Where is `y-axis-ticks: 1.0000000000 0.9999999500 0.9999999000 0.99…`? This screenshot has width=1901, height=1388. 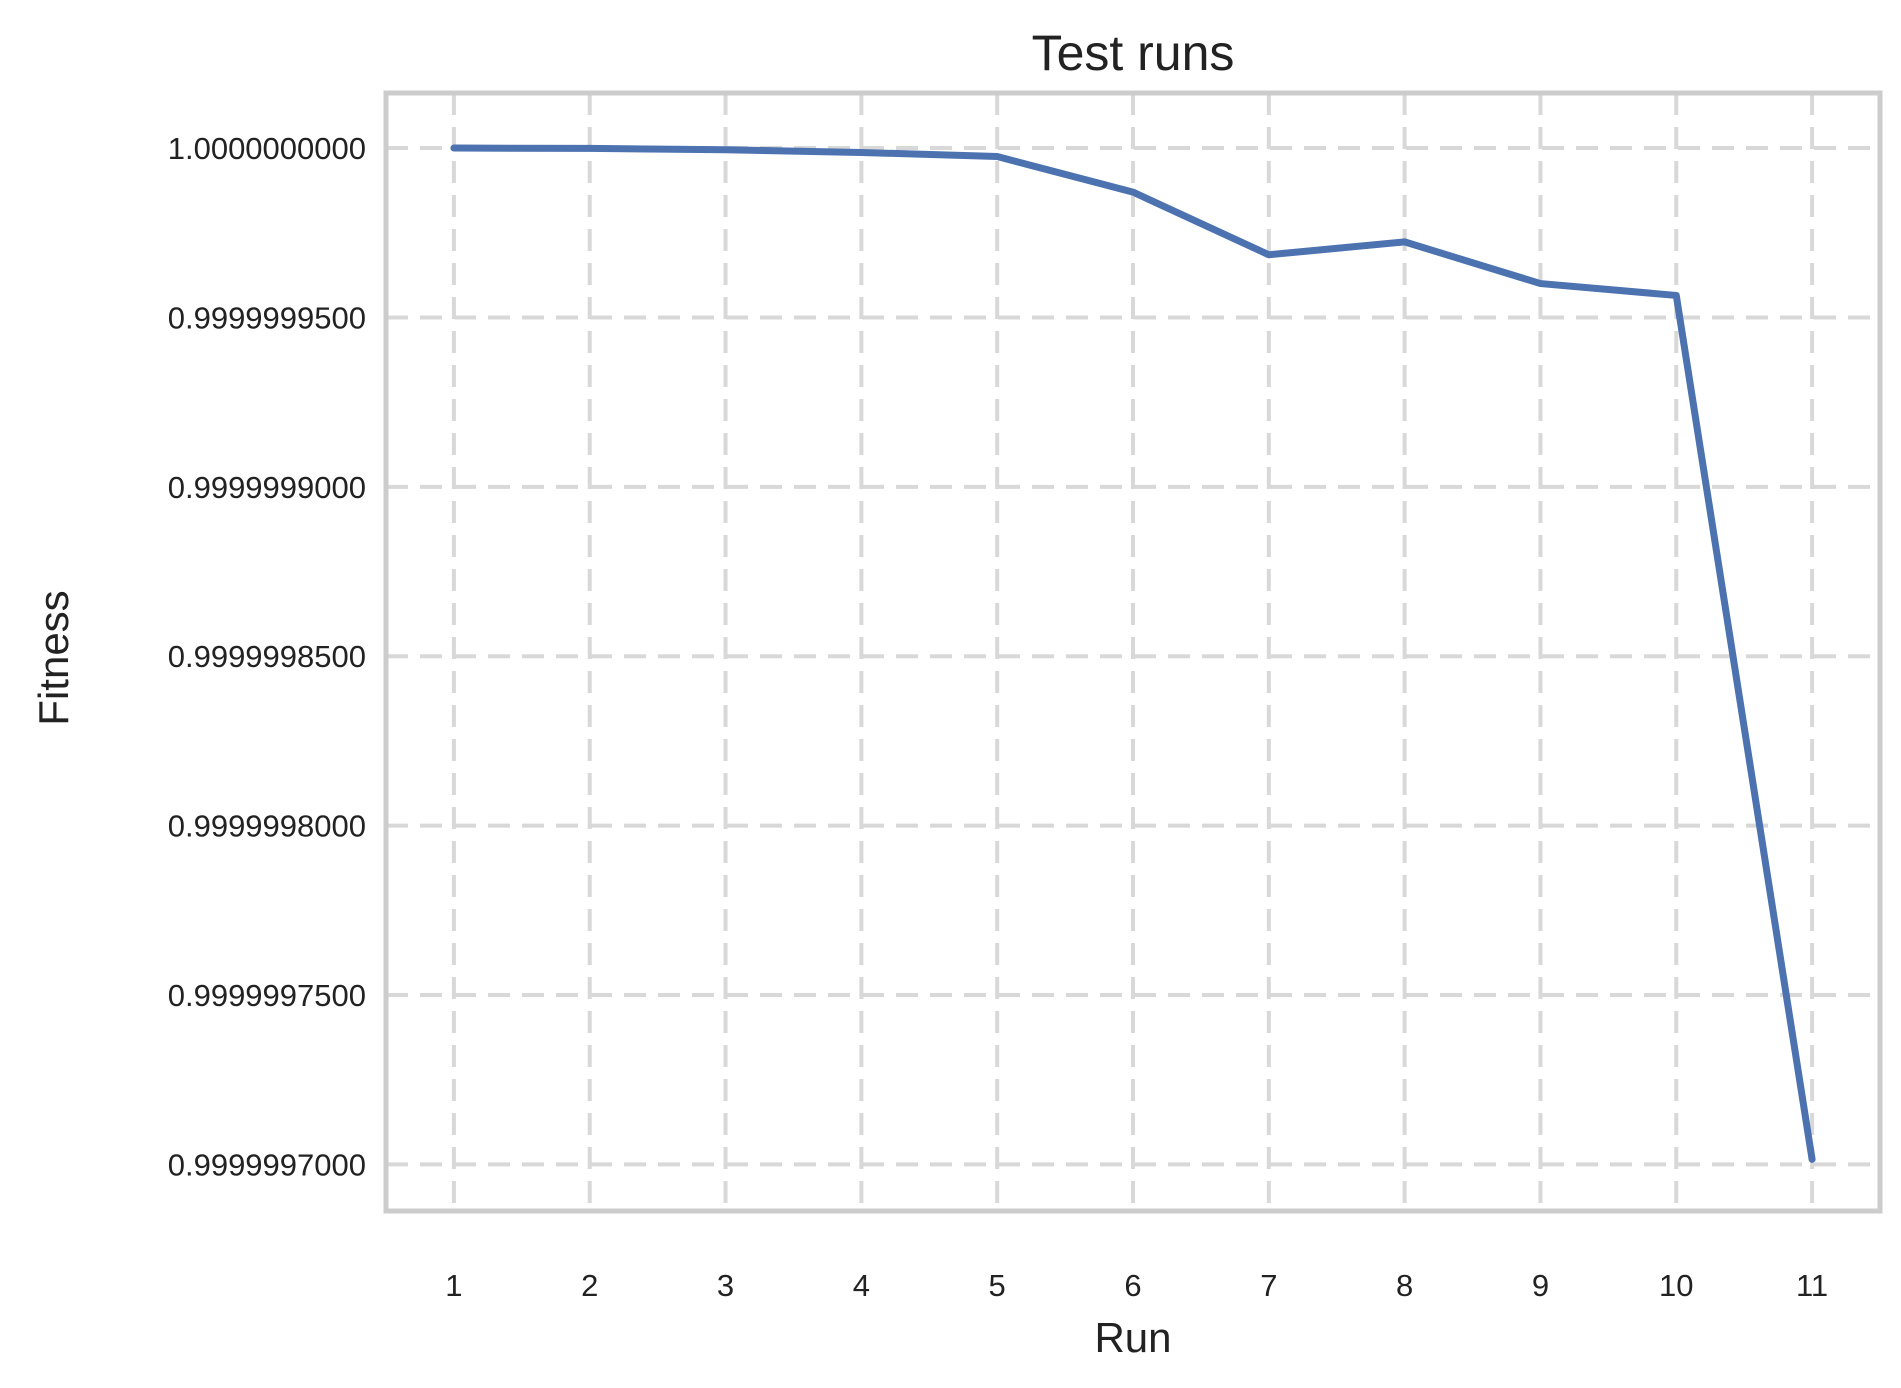
y-axis-ticks: 1.0000000000 0.9999999500 0.9999999000 0.99… is located at coordinates (267, 656).